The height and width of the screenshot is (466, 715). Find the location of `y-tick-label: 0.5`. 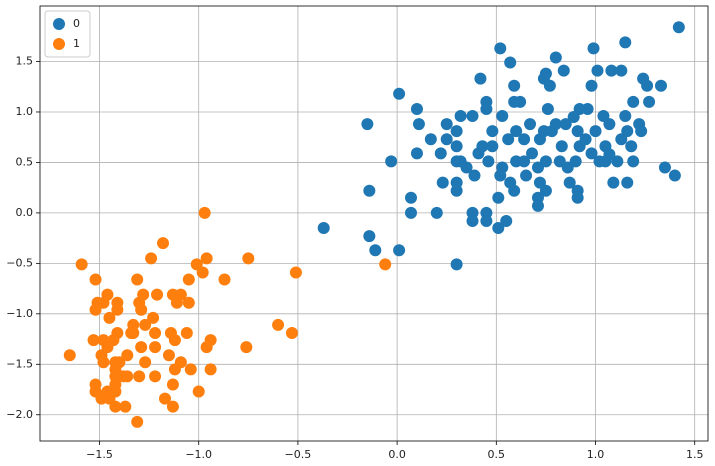

y-tick-label: 0.5 is located at coordinates (25, 161).